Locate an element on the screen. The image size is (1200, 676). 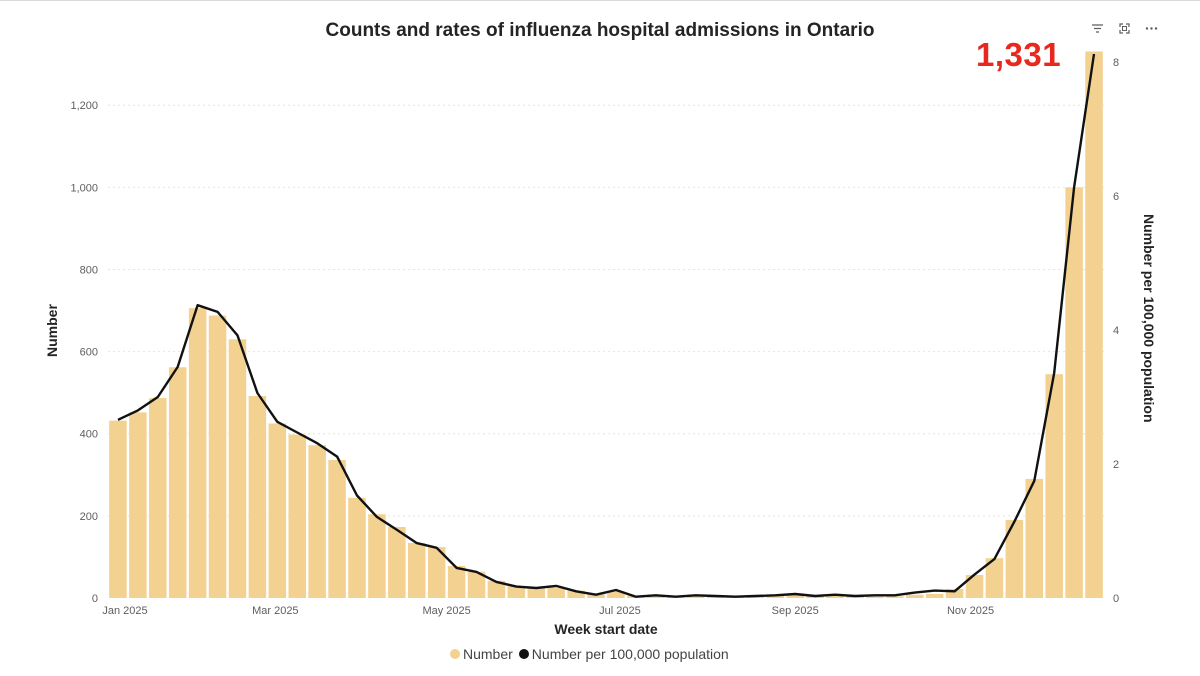
x-tick-label-3: Jul 2025 is located at coordinates (620, 611).